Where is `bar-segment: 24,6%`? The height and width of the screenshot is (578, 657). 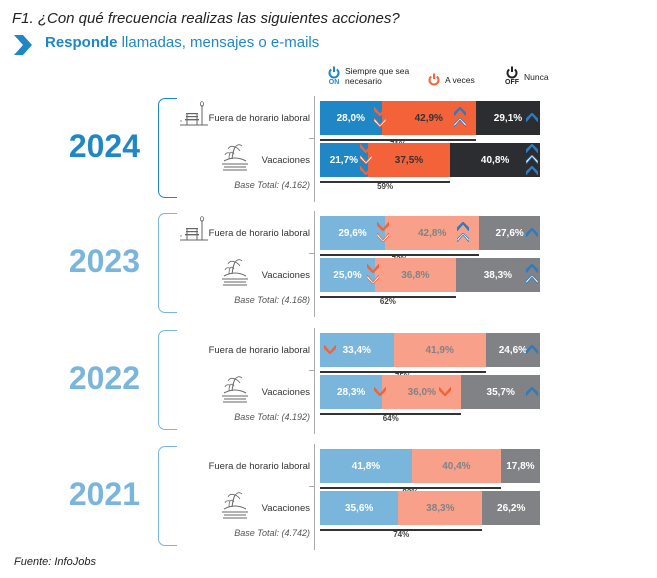 bar-segment: 24,6% is located at coordinates (512, 350).